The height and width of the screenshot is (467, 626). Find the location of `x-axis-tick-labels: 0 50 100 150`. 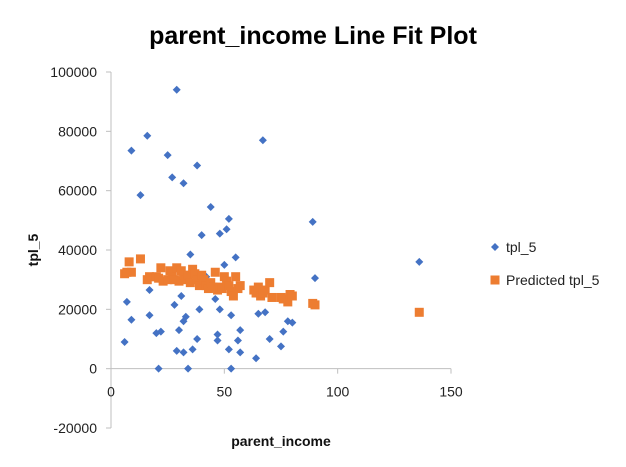

x-axis-tick-labels: 0 50 100 150 is located at coordinates (285, 392).